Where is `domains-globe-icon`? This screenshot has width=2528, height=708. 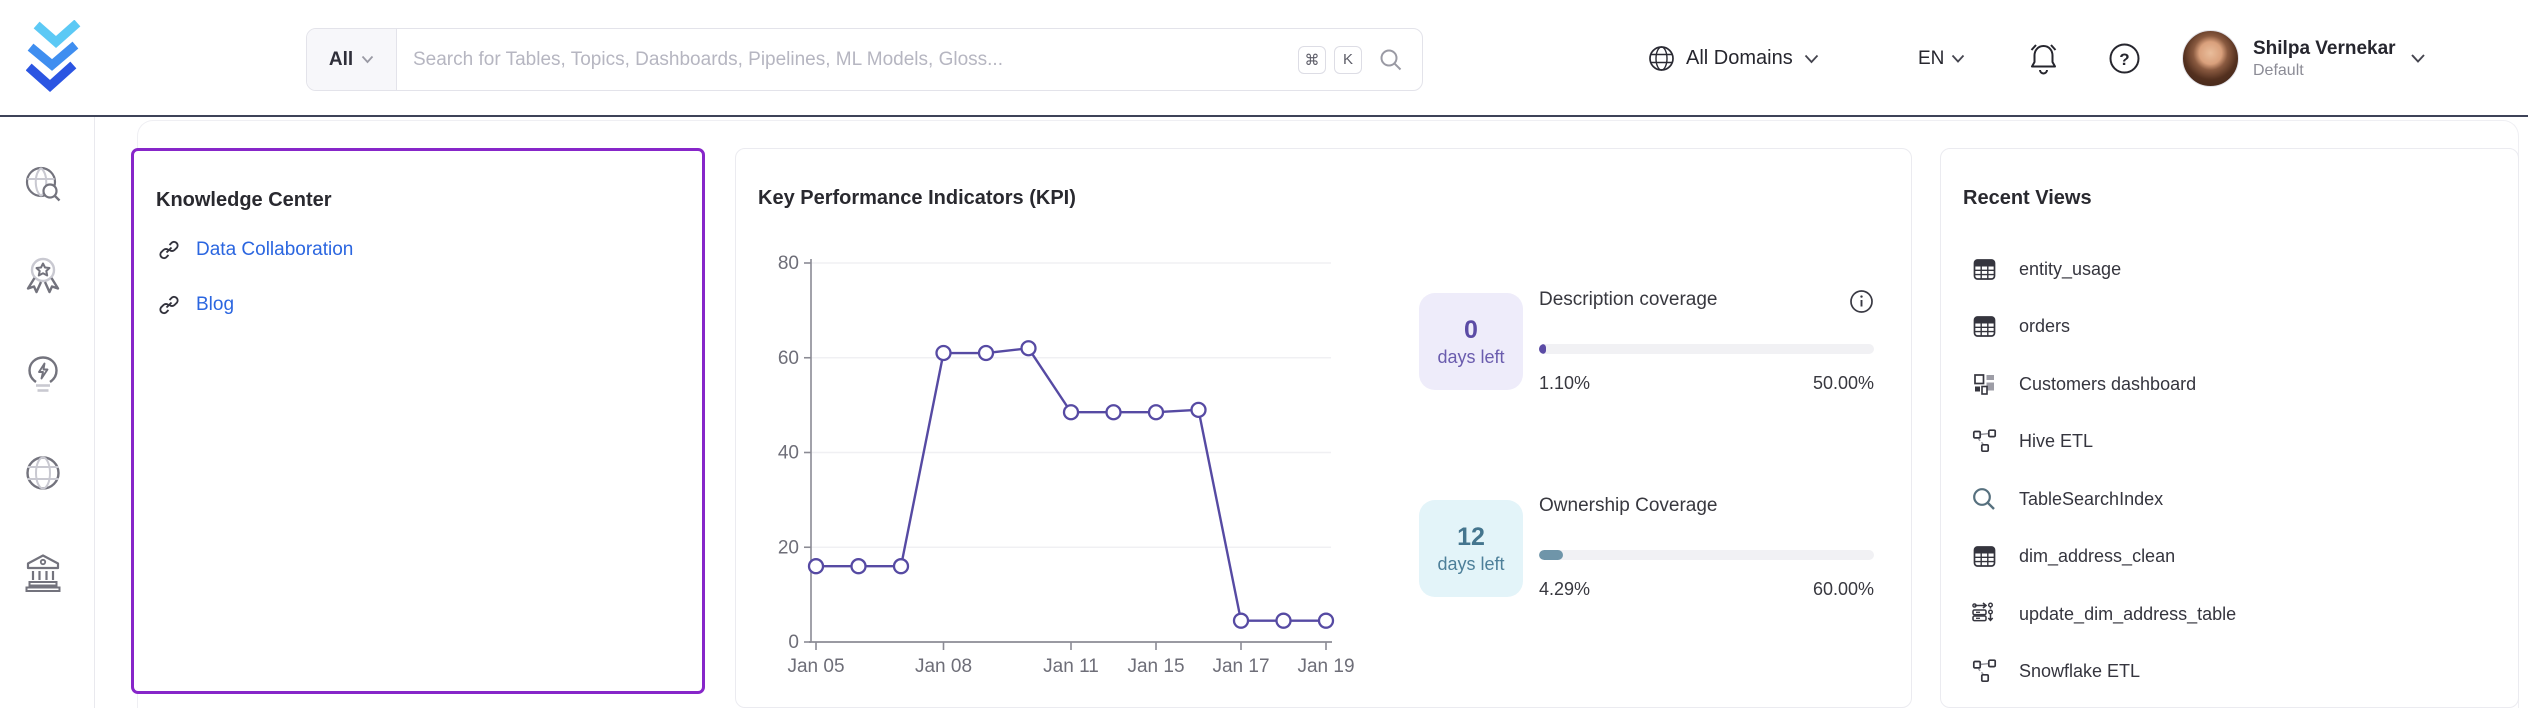
domains-globe-icon is located at coordinates (43, 473).